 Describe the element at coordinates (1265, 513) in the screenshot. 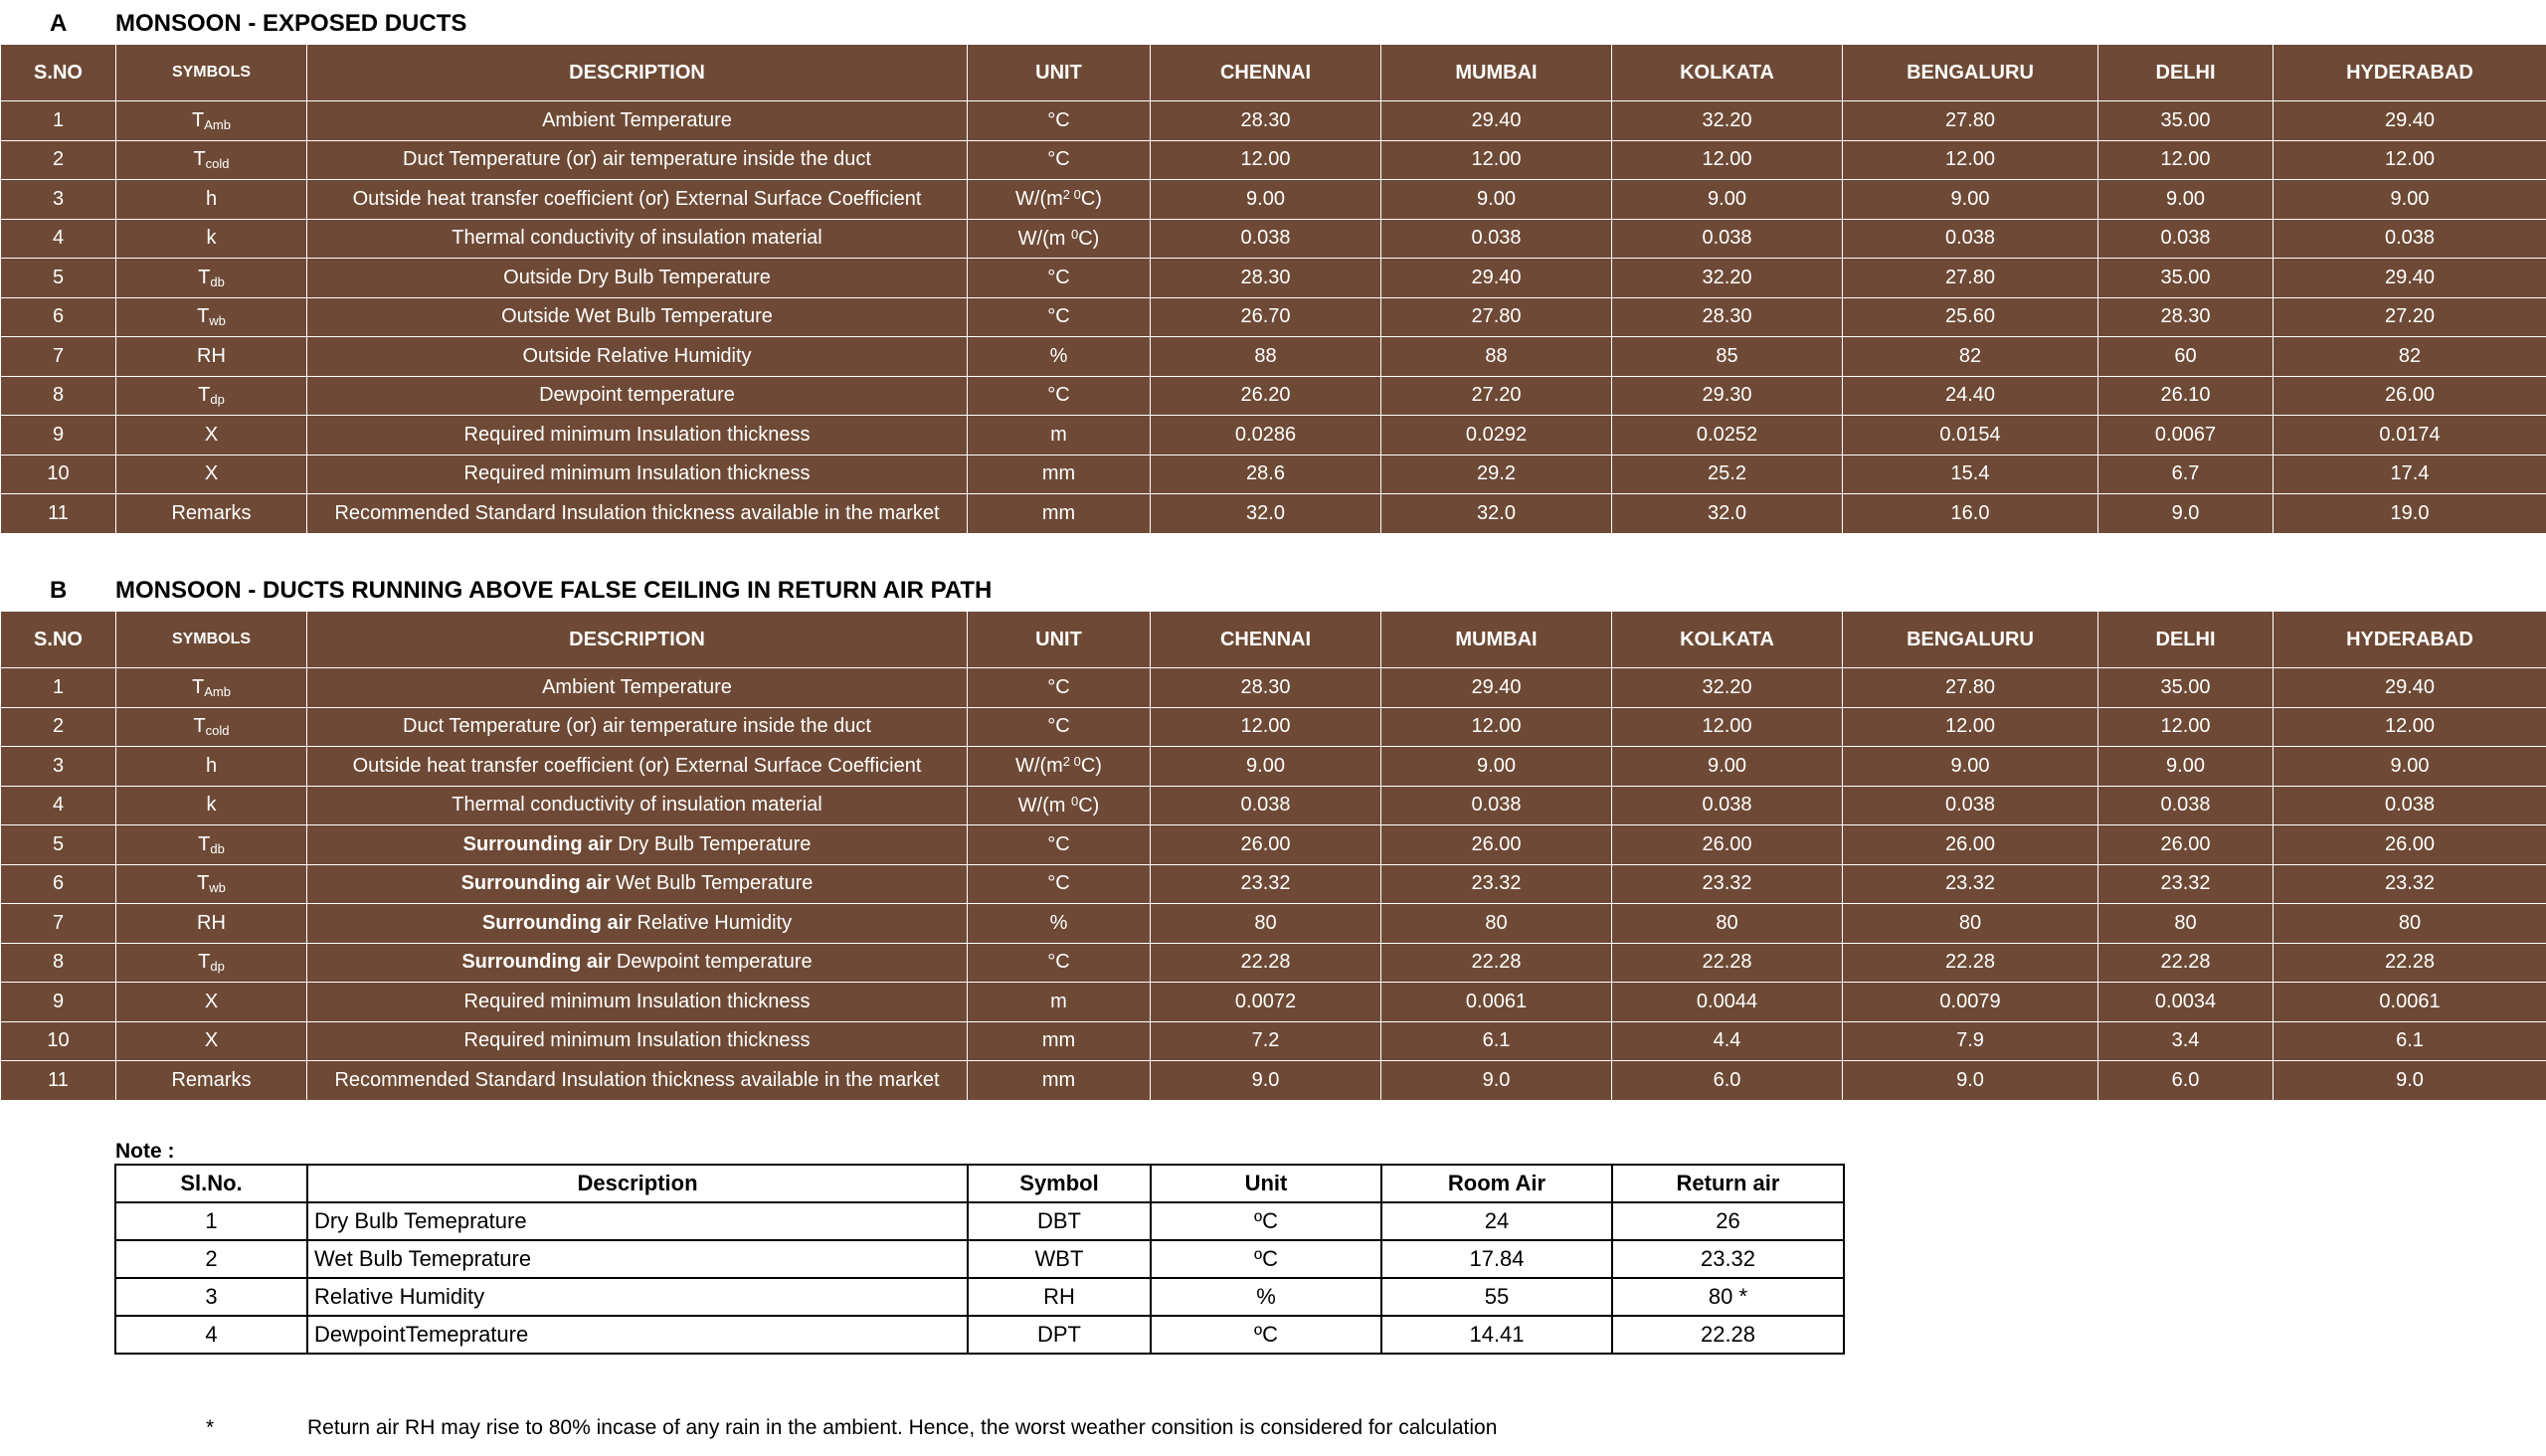

I see `value-cell: 32.0` at that location.